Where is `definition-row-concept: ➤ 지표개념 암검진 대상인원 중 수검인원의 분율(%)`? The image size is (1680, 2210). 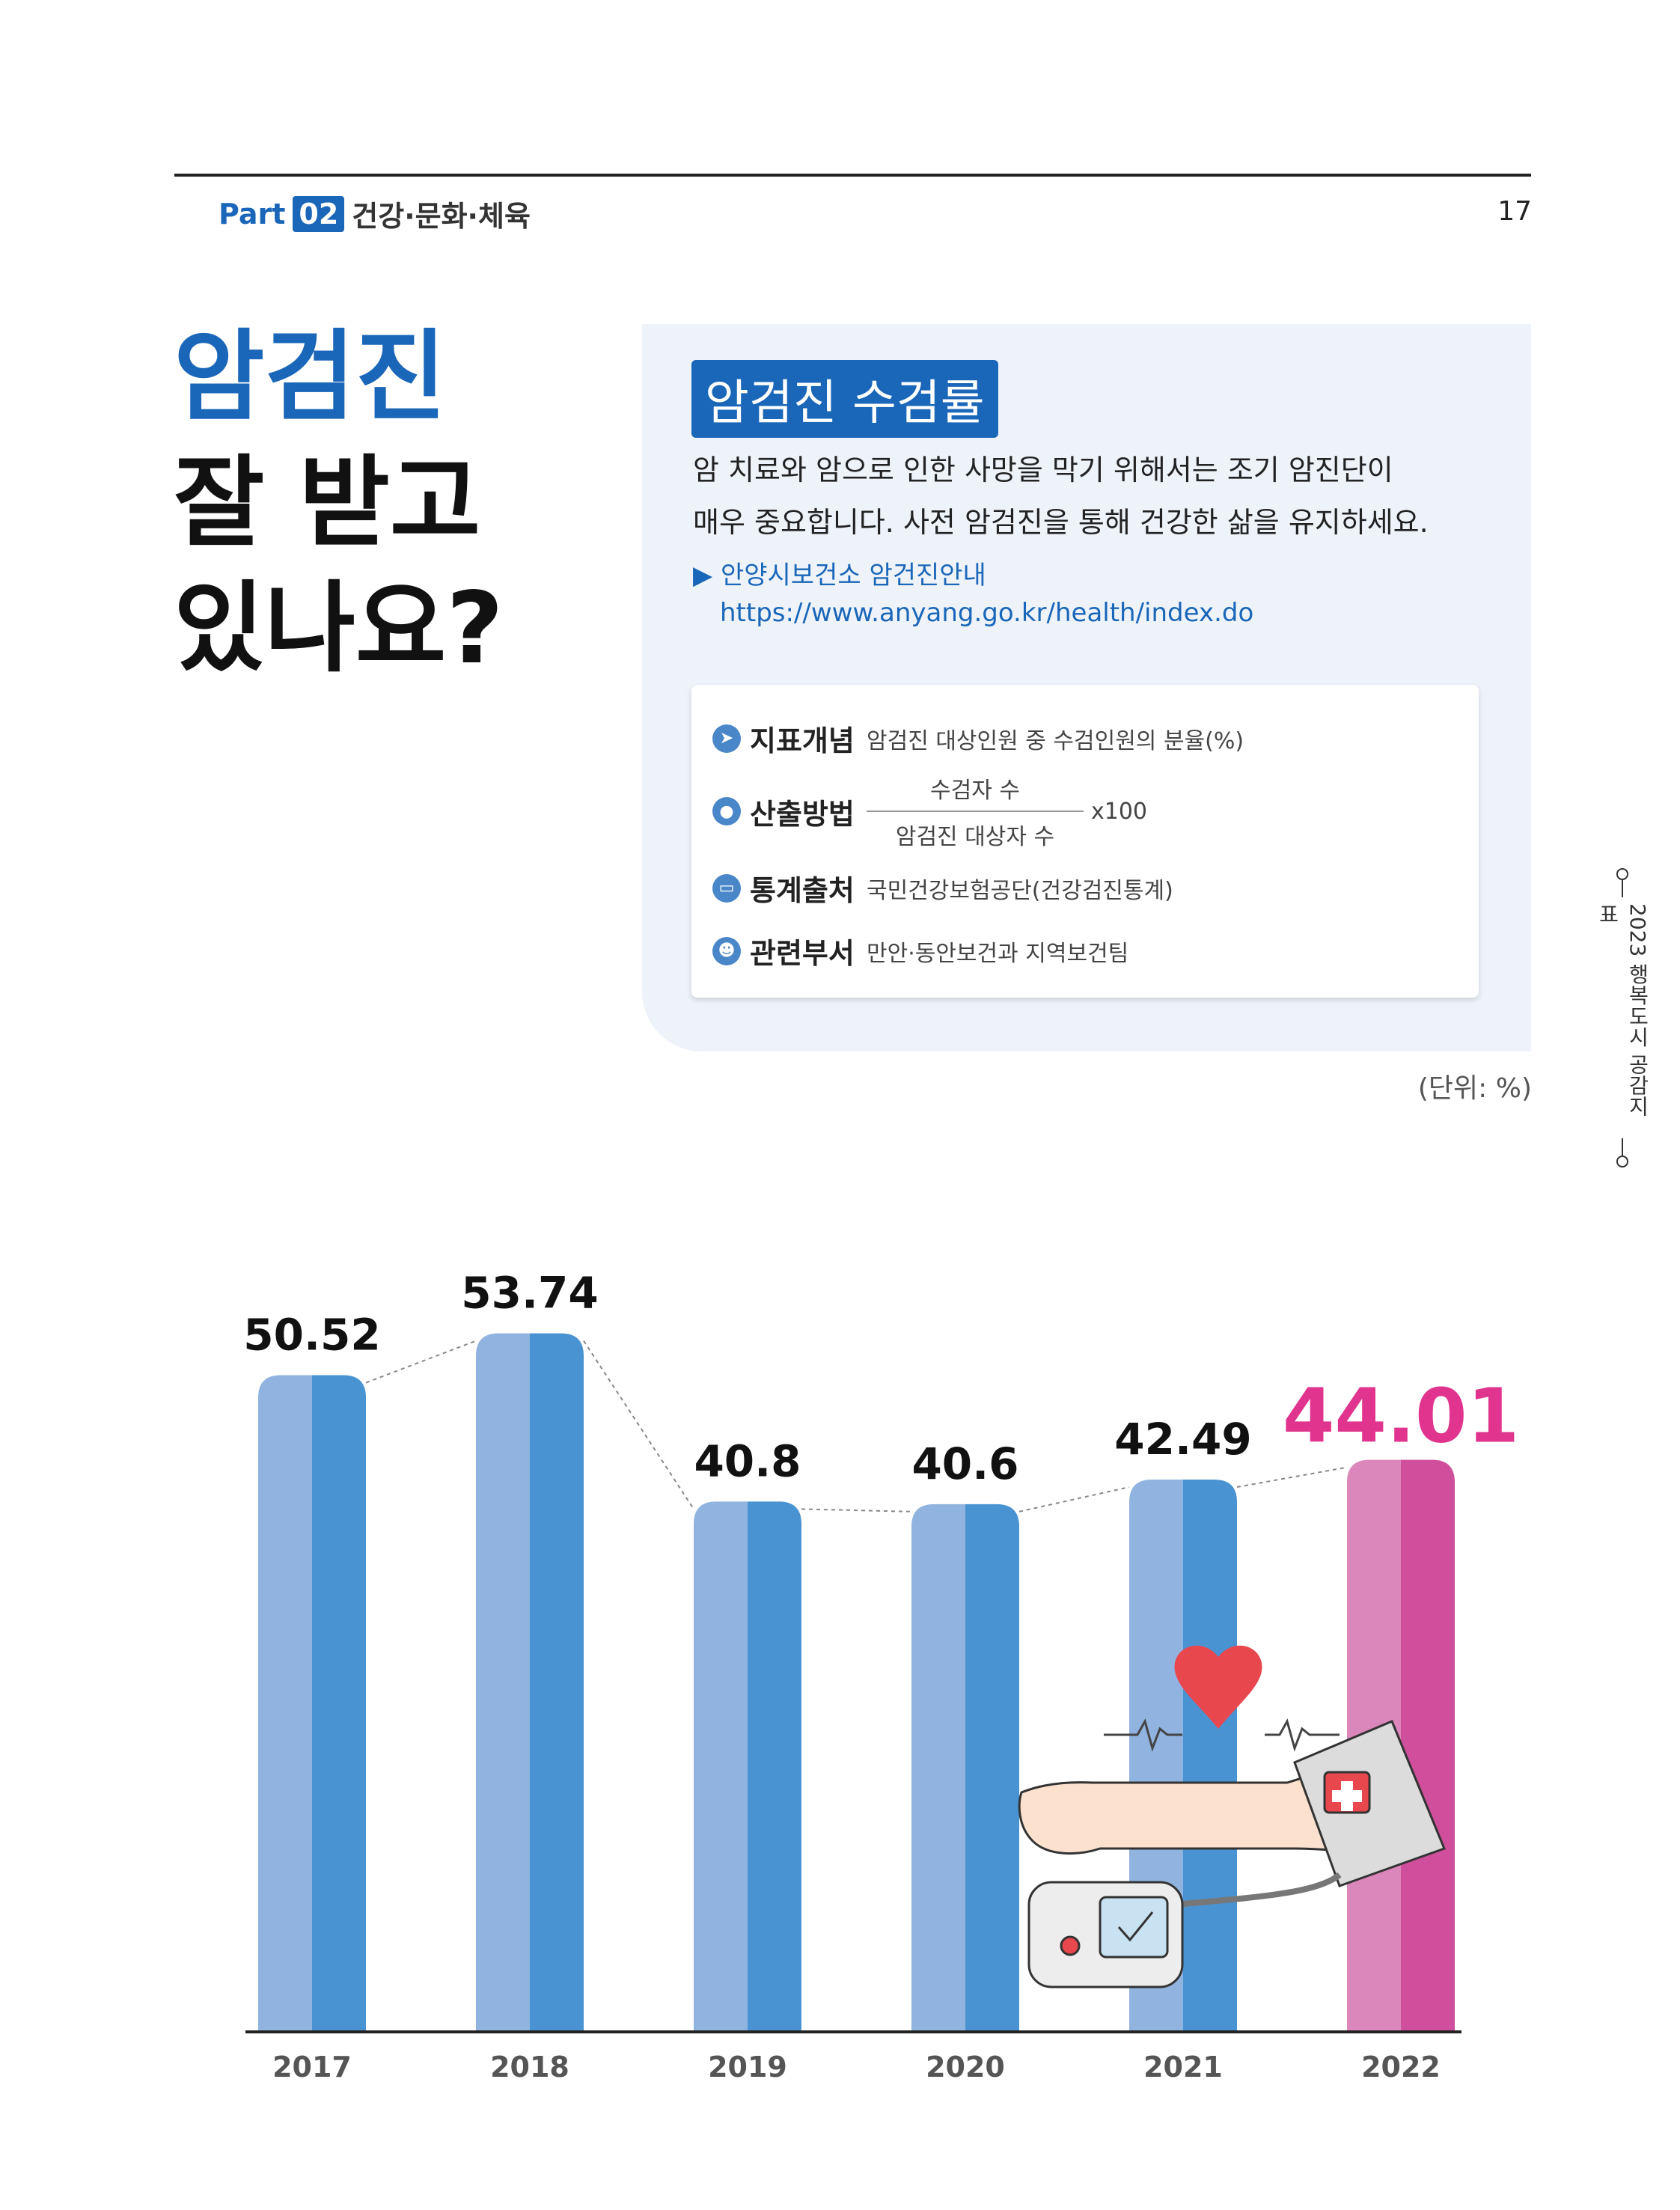 definition-row-concept: ➤ 지표개념 암검진 대상인원 중 수검인원의 분율(%) is located at coordinates (978, 738).